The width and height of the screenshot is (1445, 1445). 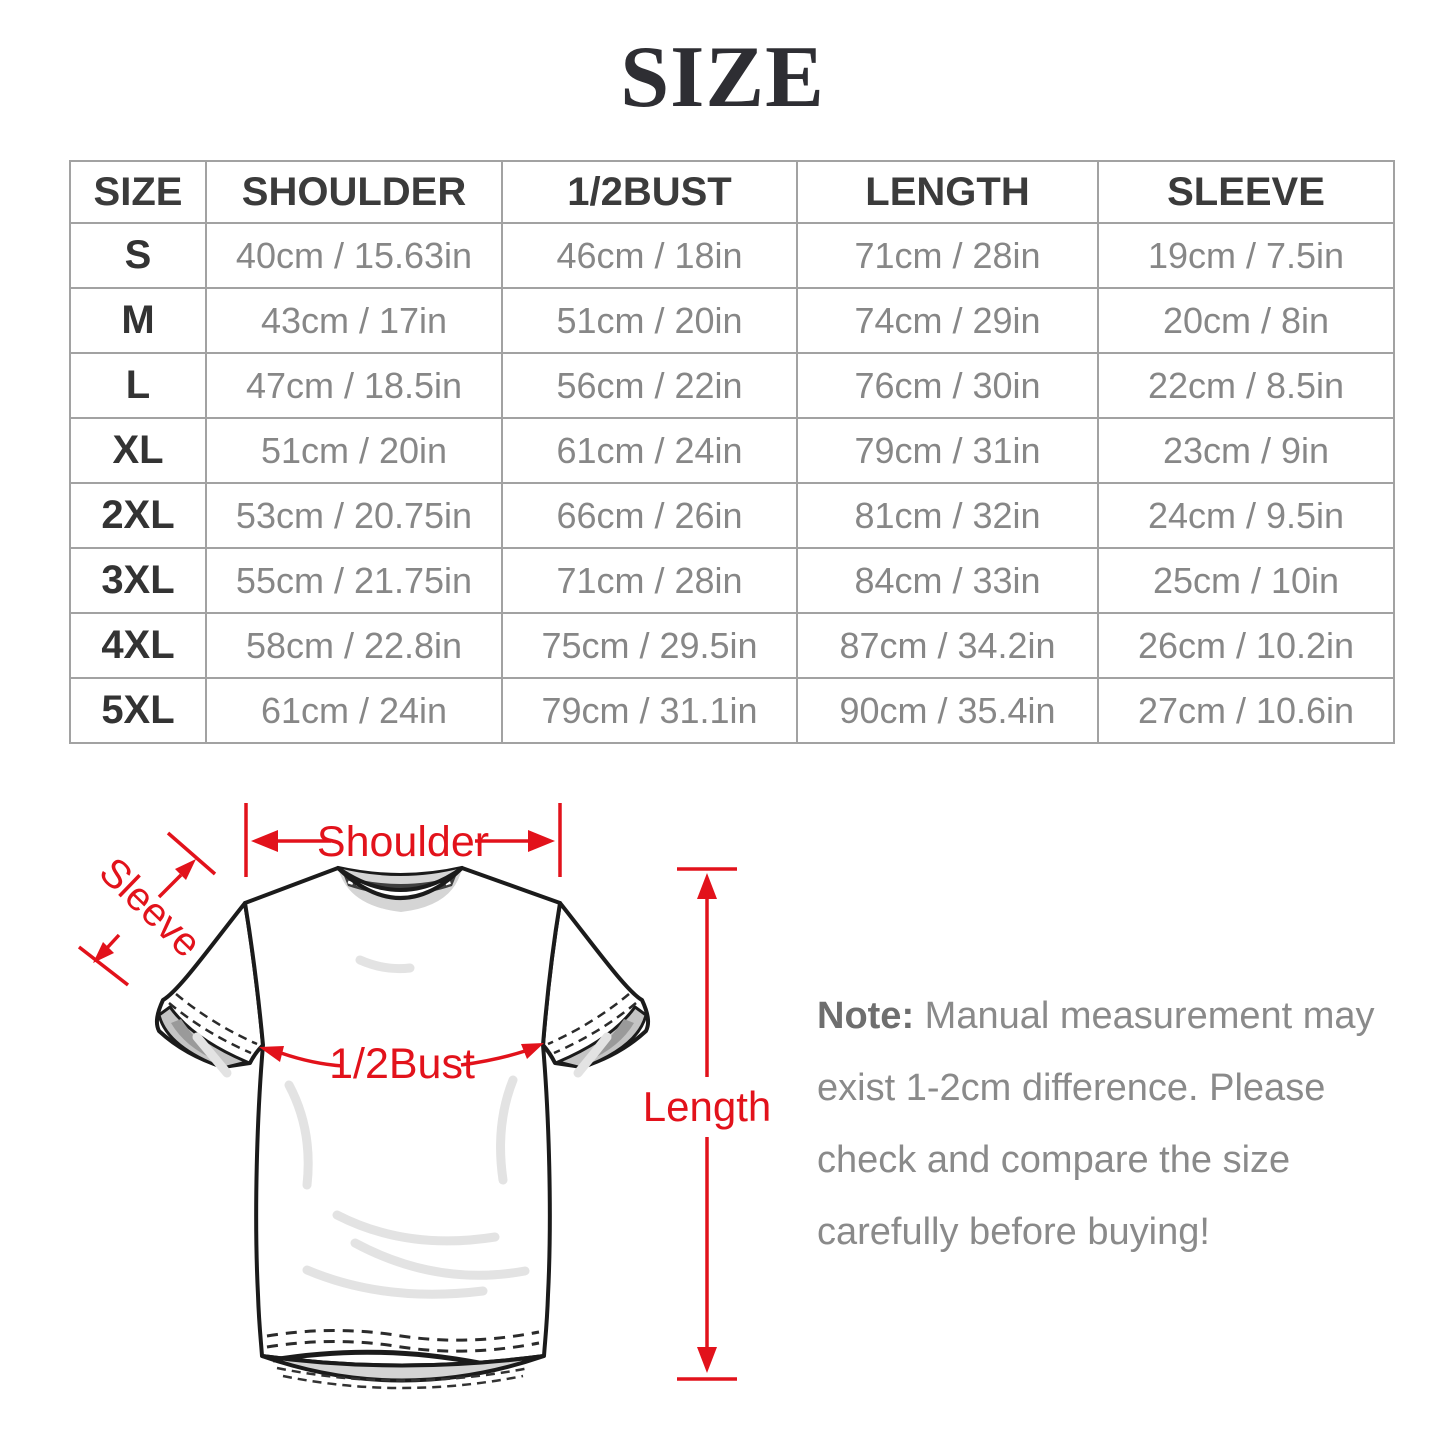 What do you see at coordinates (866, 1016) in the screenshot?
I see `note-label: Note:` at bounding box center [866, 1016].